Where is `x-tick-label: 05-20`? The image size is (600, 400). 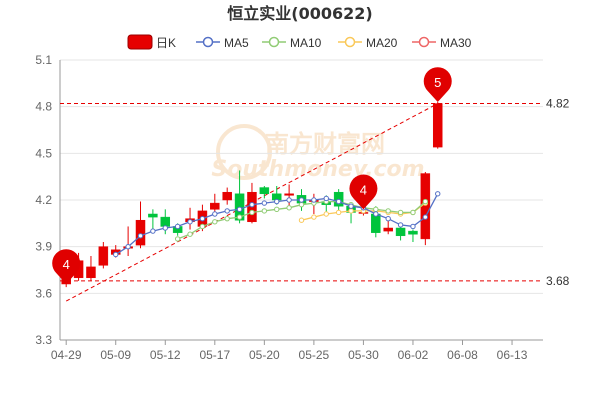 x-tick-label: 05-20 is located at coordinates (264, 355).